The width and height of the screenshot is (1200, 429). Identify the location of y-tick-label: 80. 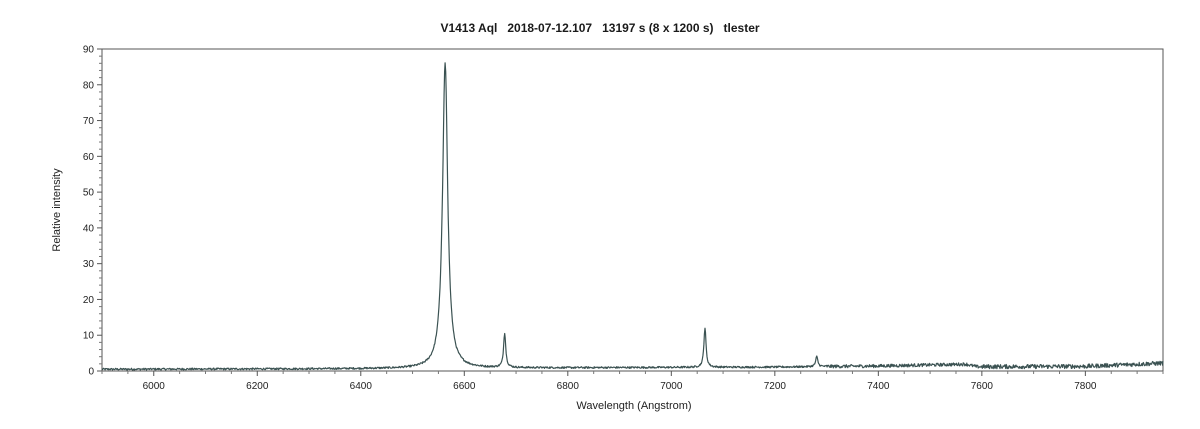
(89, 85).